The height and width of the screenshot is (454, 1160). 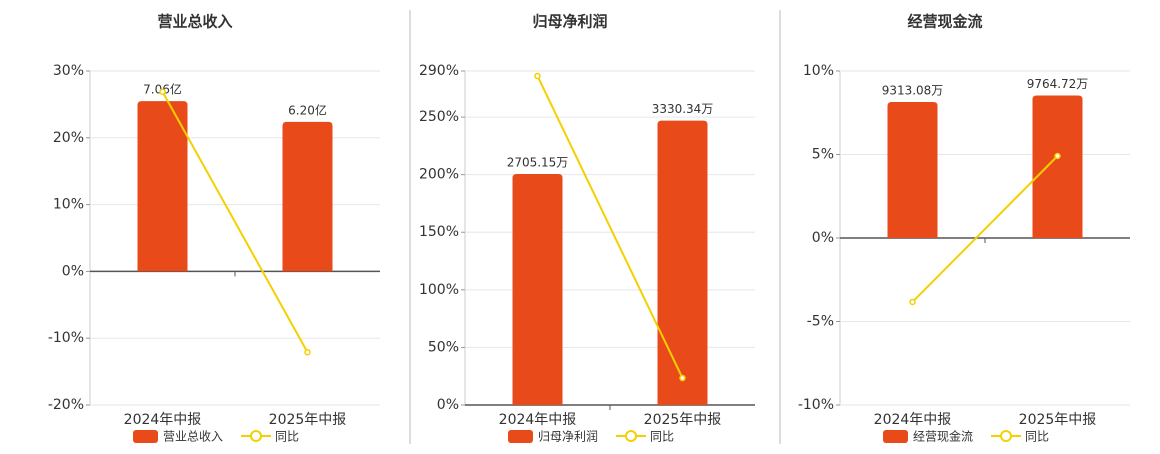 What do you see at coordinates (439, 175) in the screenshot?
I see `y-tick-label: 200%` at bounding box center [439, 175].